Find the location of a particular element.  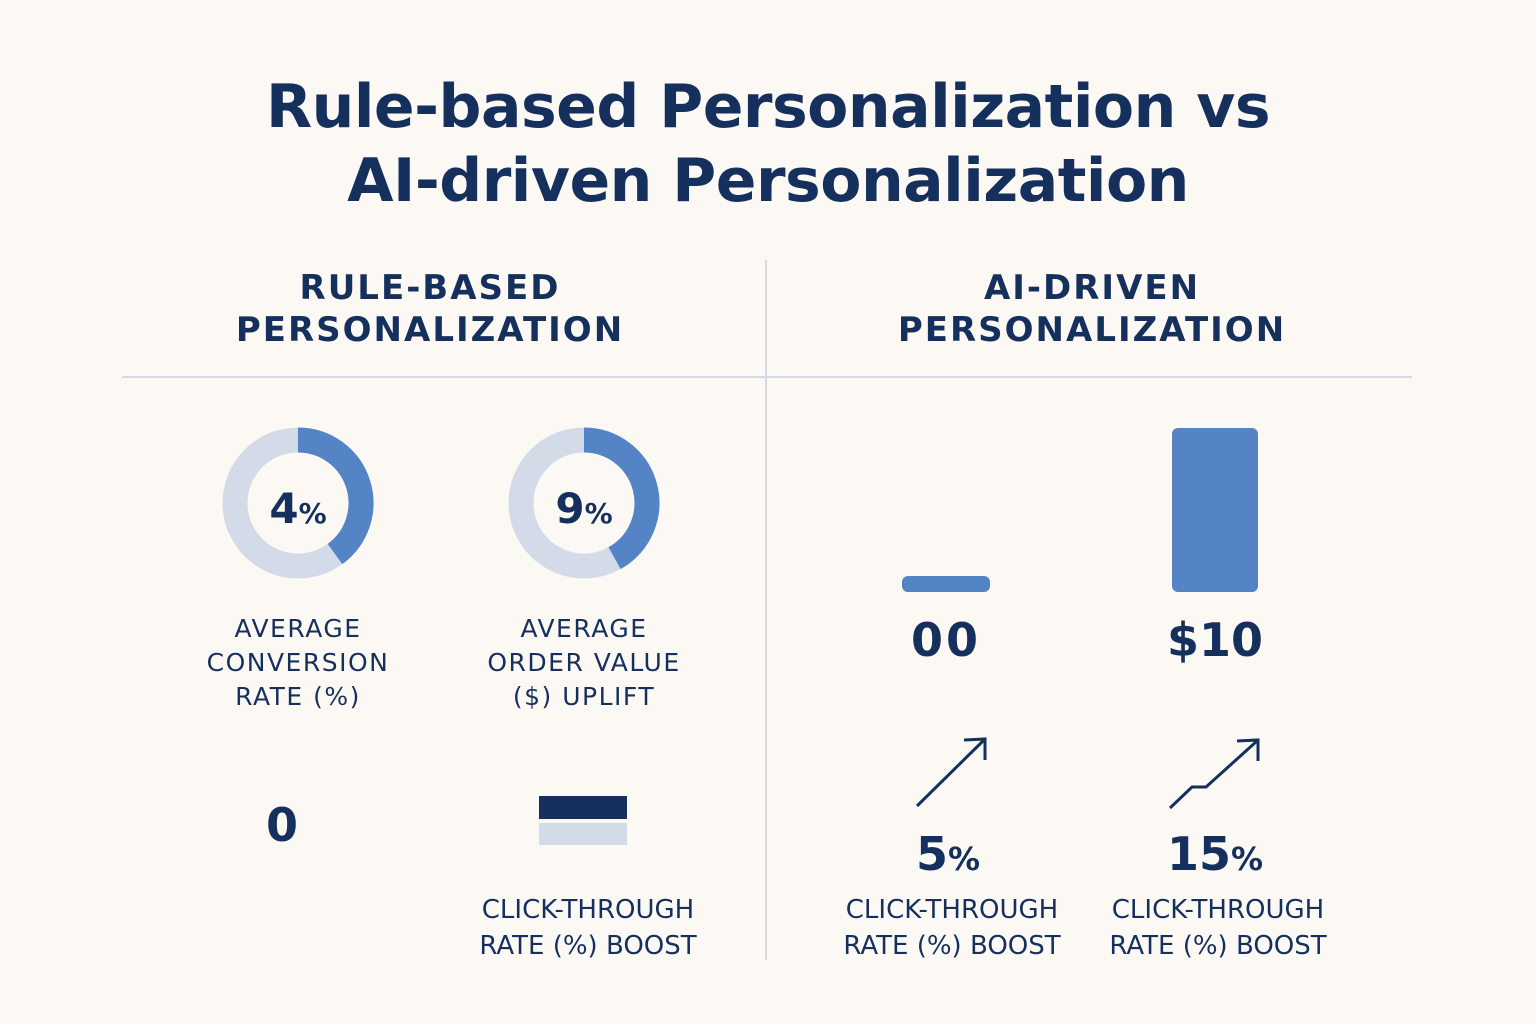

horizontal-divider is located at coordinates (767, 377).